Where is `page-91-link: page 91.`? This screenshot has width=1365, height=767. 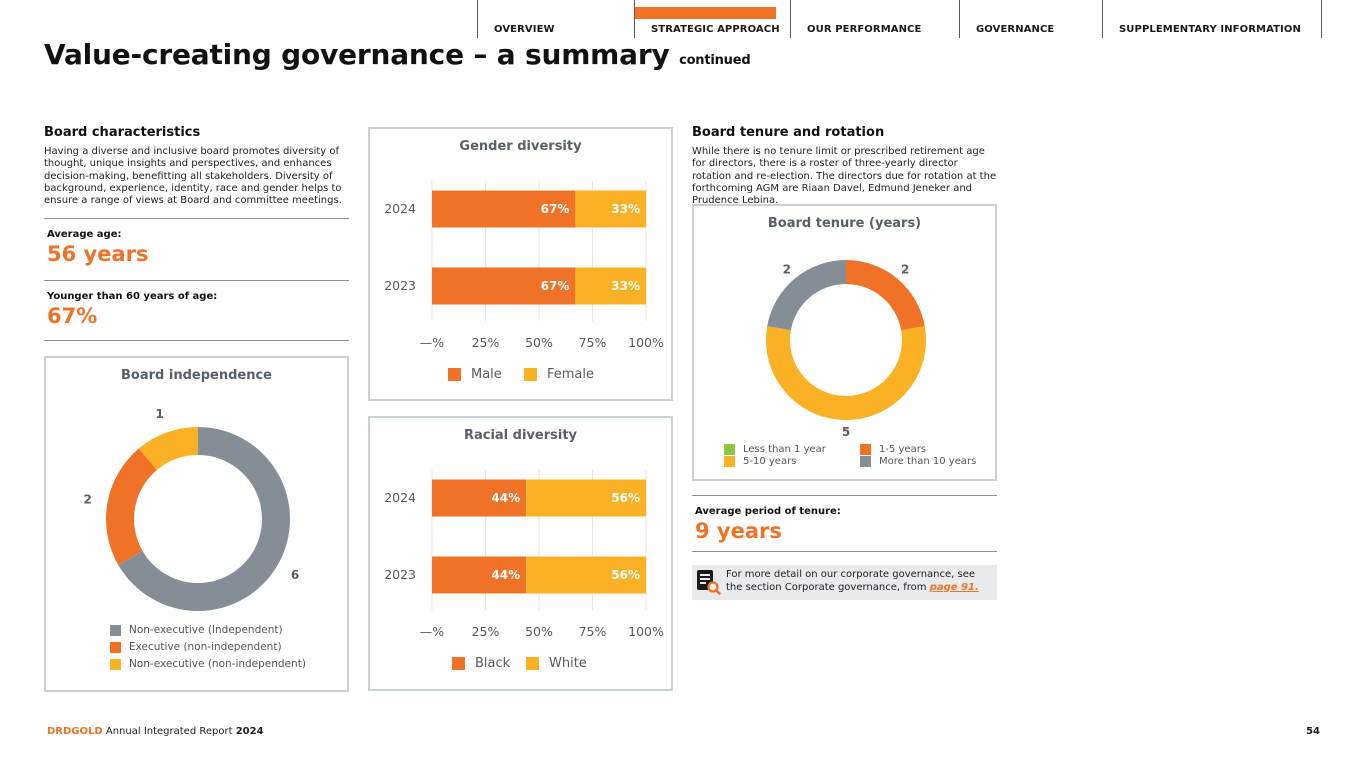 page-91-link: page 91. is located at coordinates (954, 587).